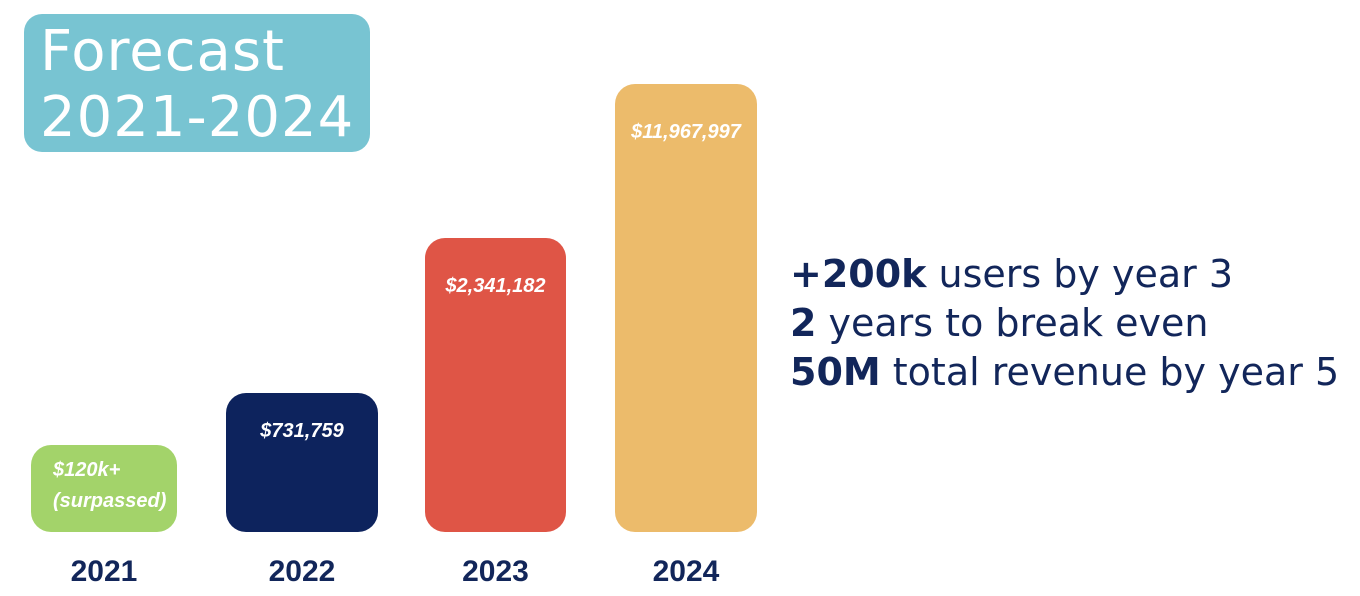 Image resolution: width=1360 pixels, height=596 pixels. I want to click on stat-revenue-value: 50M, so click(835, 372).